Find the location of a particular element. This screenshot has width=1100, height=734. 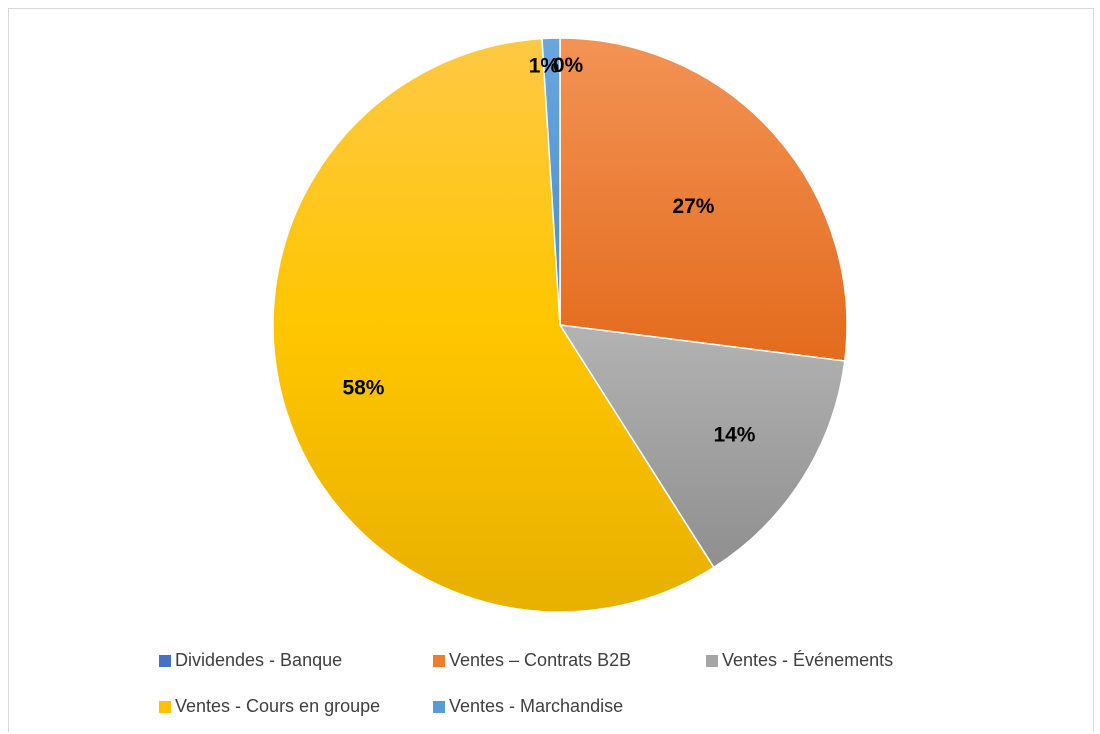

legend-item-contrats-b2b: Ventes – Contrats B2B is located at coordinates (532, 660).